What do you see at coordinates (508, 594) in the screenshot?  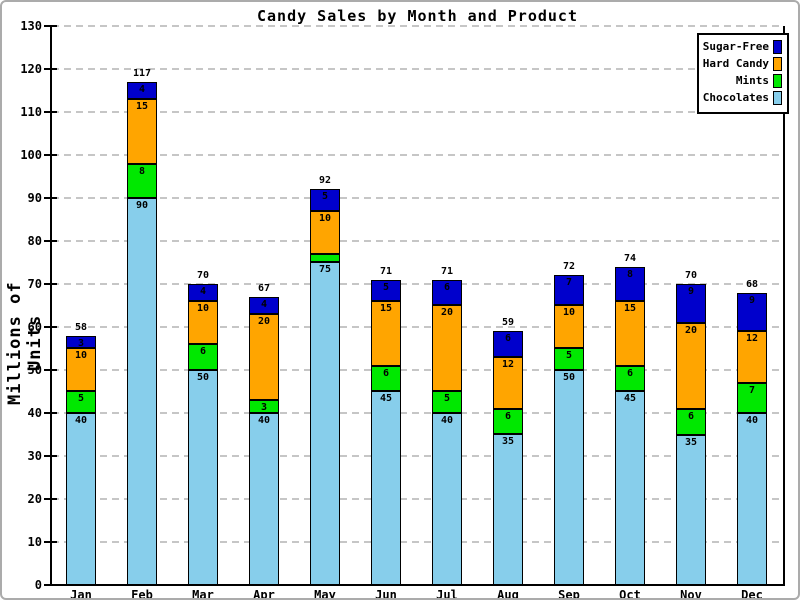 I see `x-tick-label-aug: Aug` at bounding box center [508, 594].